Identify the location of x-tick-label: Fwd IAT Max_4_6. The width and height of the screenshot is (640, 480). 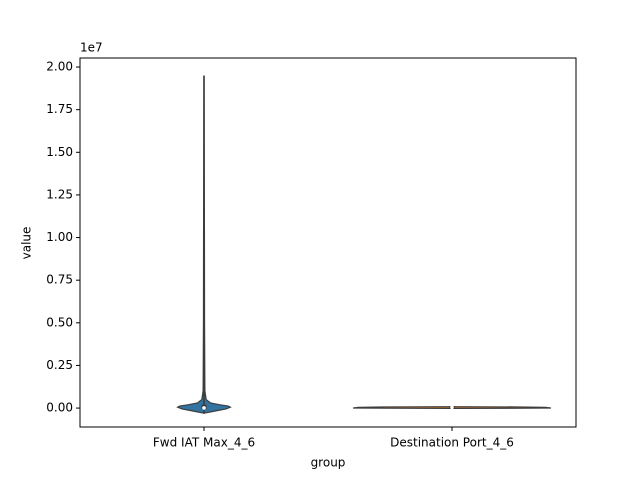
(204, 443).